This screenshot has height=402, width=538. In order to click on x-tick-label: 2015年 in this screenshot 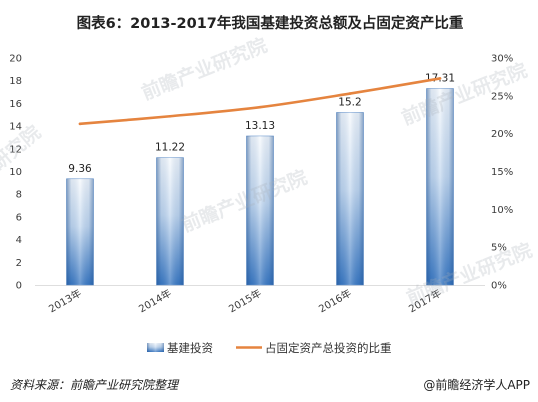, I will do `click(244, 300)`.